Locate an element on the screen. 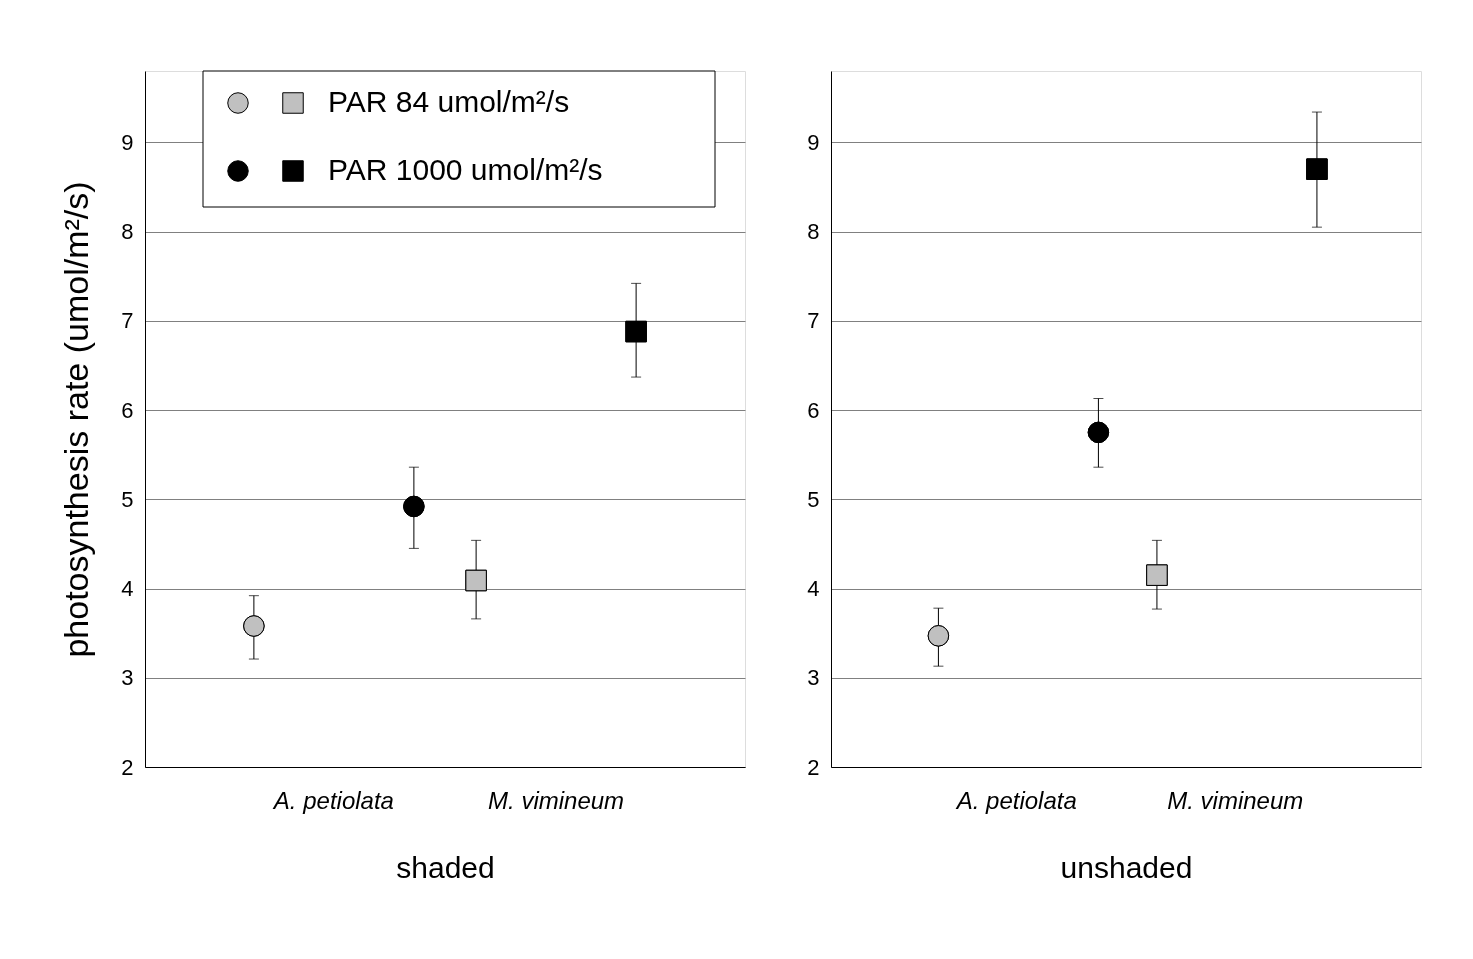  x-axis-title: shaded is located at coordinates (445, 867).